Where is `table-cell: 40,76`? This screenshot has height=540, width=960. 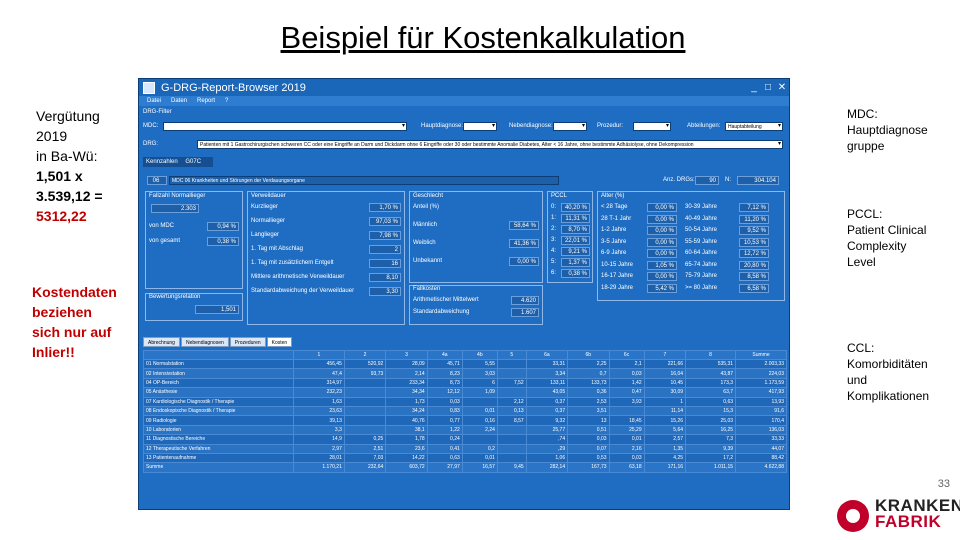
table-cell: 40,76 is located at coordinates (406, 420).